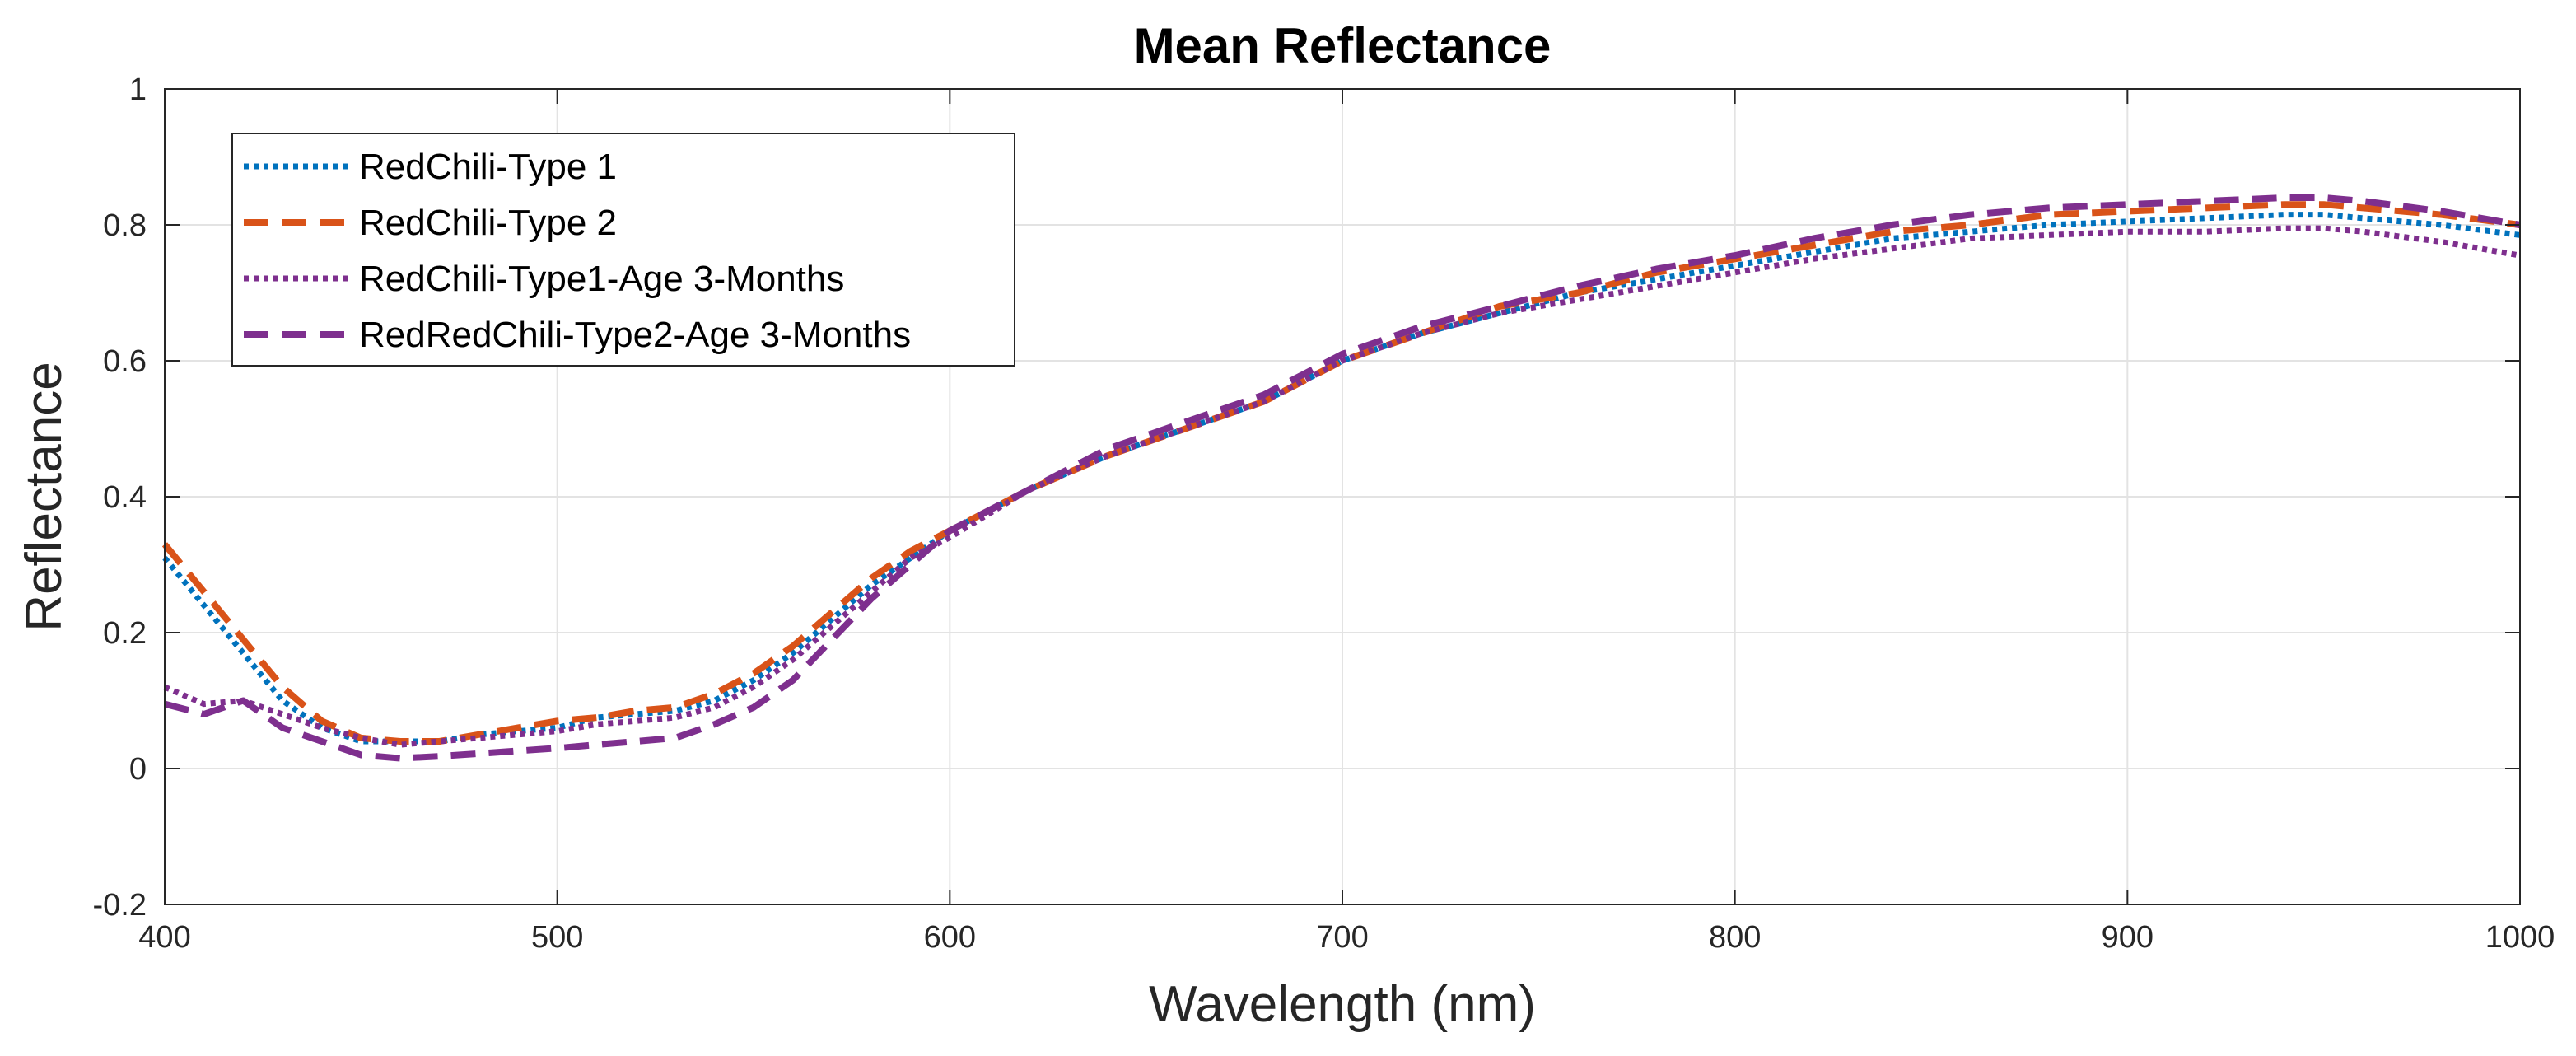 The height and width of the screenshot is (1056, 2576). What do you see at coordinates (635, 335) in the screenshot?
I see `legend-label-4: RedRedChili-Type2-Age 3-Months` at bounding box center [635, 335].